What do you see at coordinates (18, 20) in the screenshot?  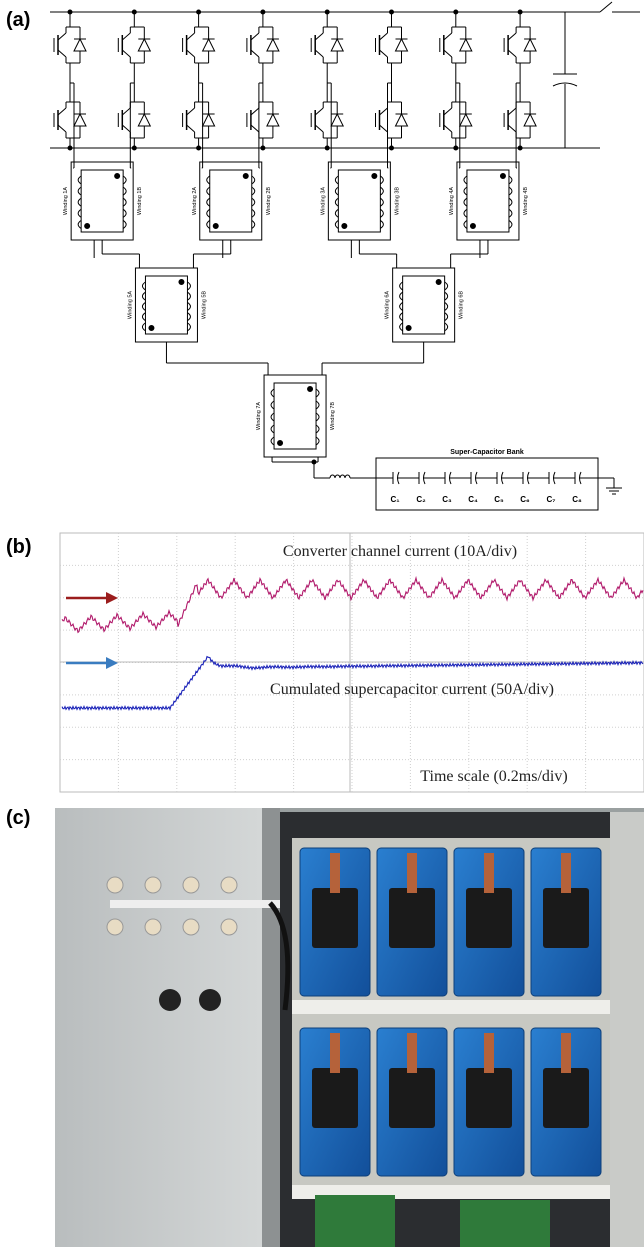 I see `panel-label: (a)` at bounding box center [18, 20].